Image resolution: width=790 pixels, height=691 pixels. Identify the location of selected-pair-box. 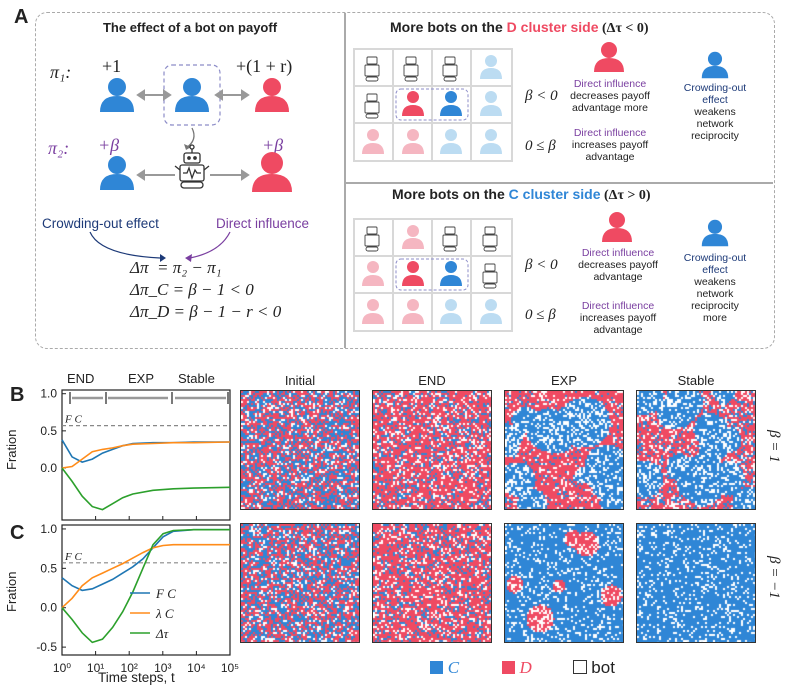
(432, 104).